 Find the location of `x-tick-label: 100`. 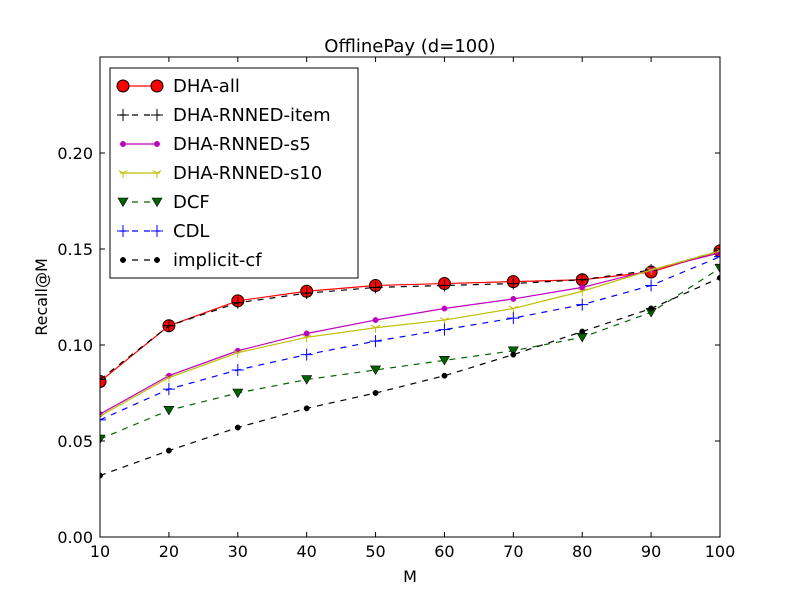

x-tick-label: 100 is located at coordinates (720, 551).